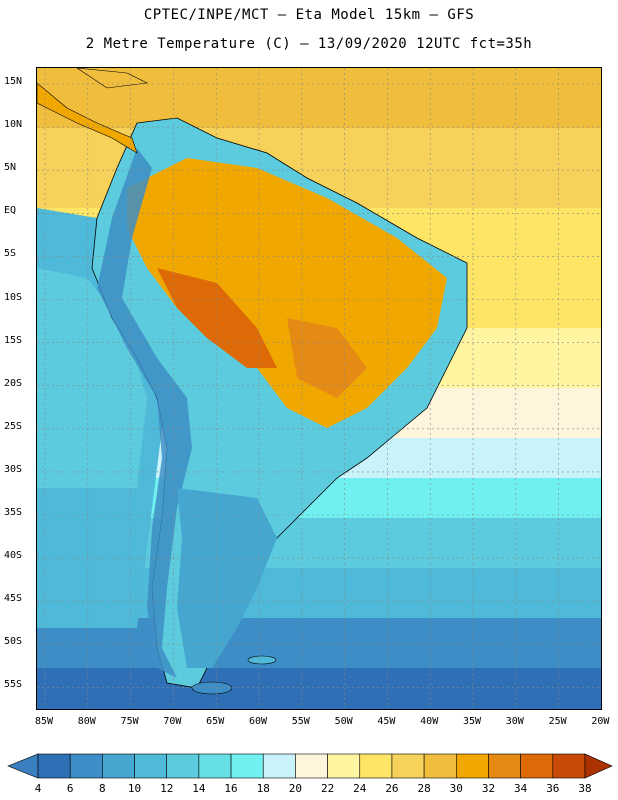 The width and height of the screenshot is (618, 800). What do you see at coordinates (472, 721) in the screenshot?
I see `lon-label: 35W` at bounding box center [472, 721].